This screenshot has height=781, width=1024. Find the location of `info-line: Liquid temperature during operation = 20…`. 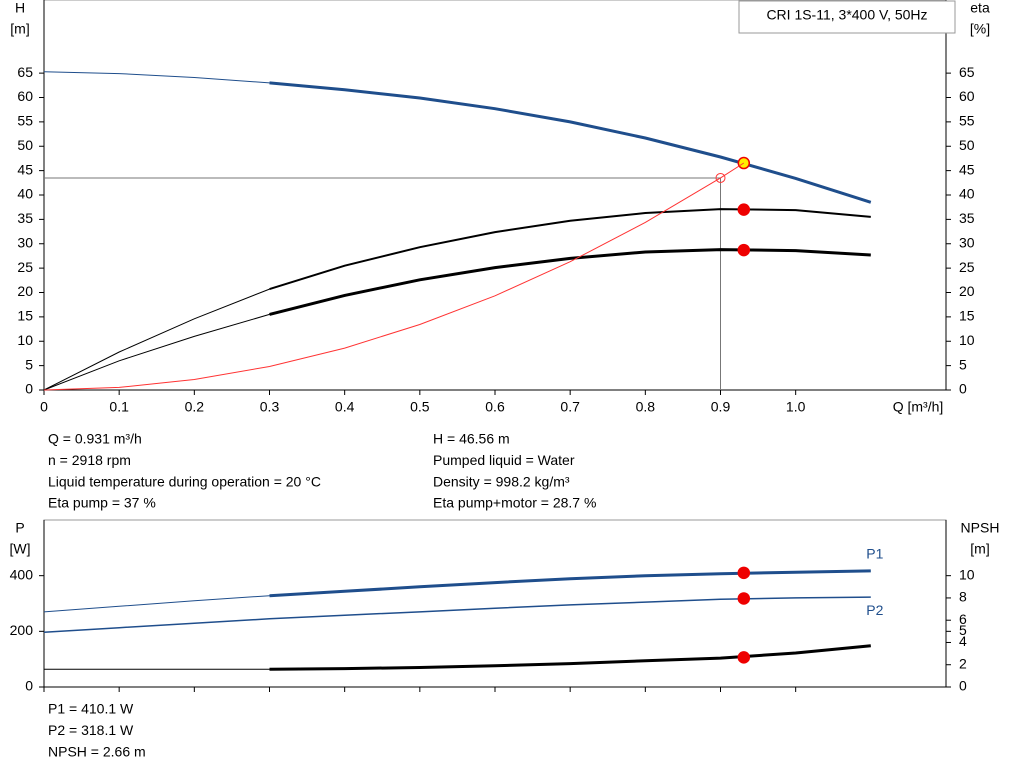

info-line: Liquid temperature during operation = 20… is located at coordinates (184, 481).